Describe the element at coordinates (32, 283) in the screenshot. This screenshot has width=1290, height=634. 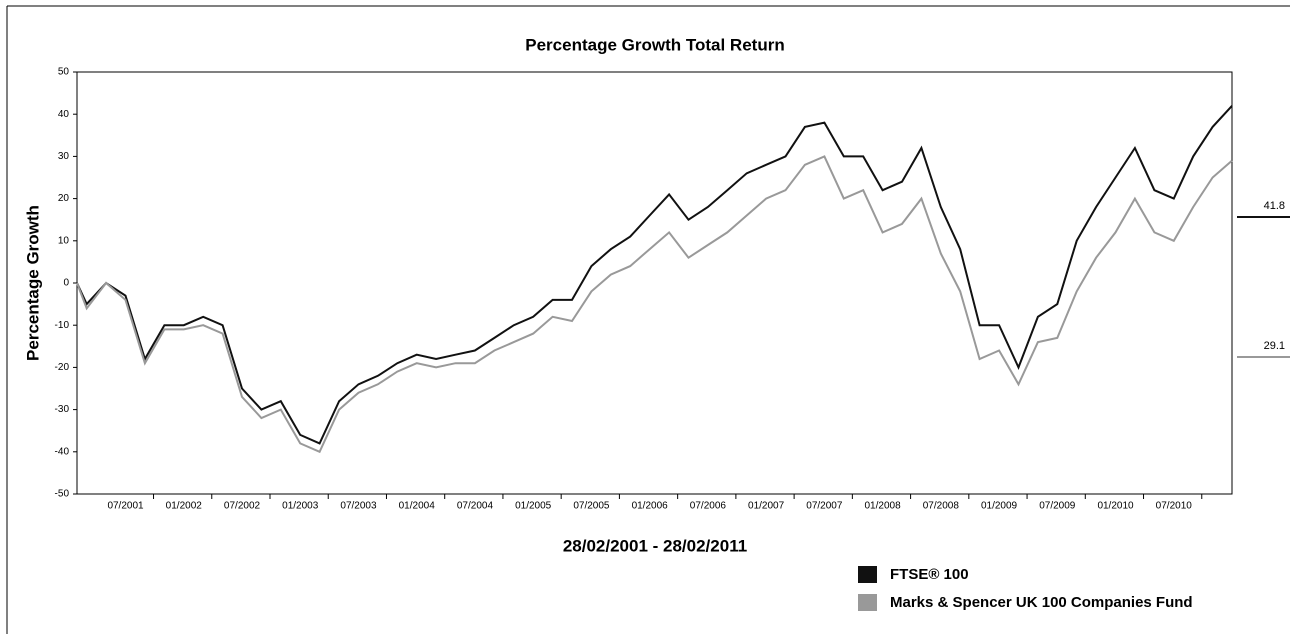
I see `y-axis-label: Percentage Growth` at that location.